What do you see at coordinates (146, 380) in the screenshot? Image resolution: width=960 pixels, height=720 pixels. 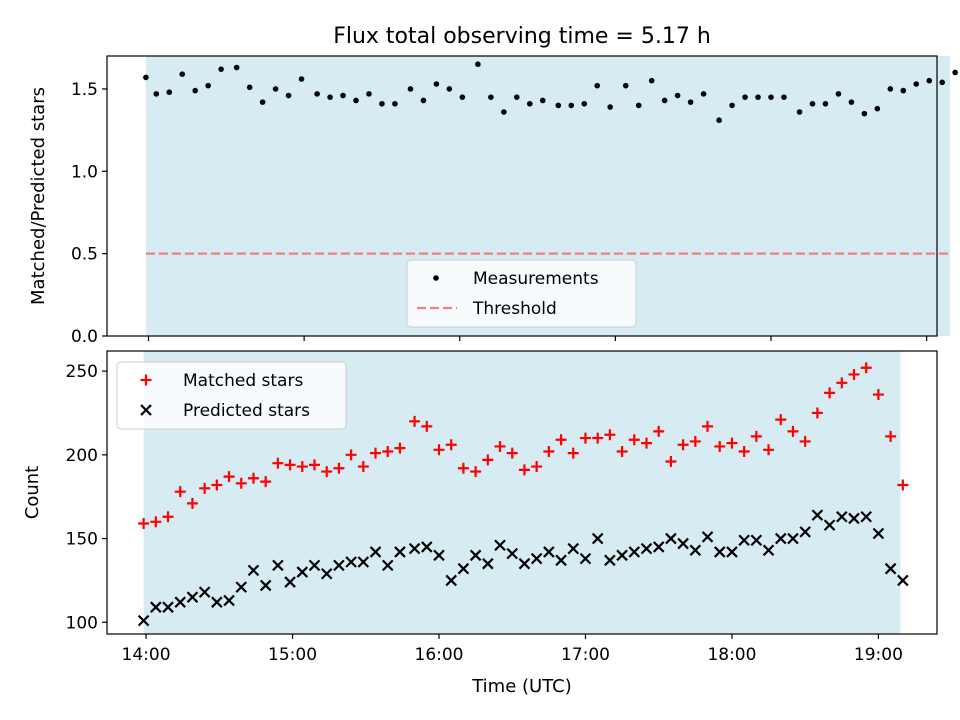 I see `legend-plus-marker` at bounding box center [146, 380].